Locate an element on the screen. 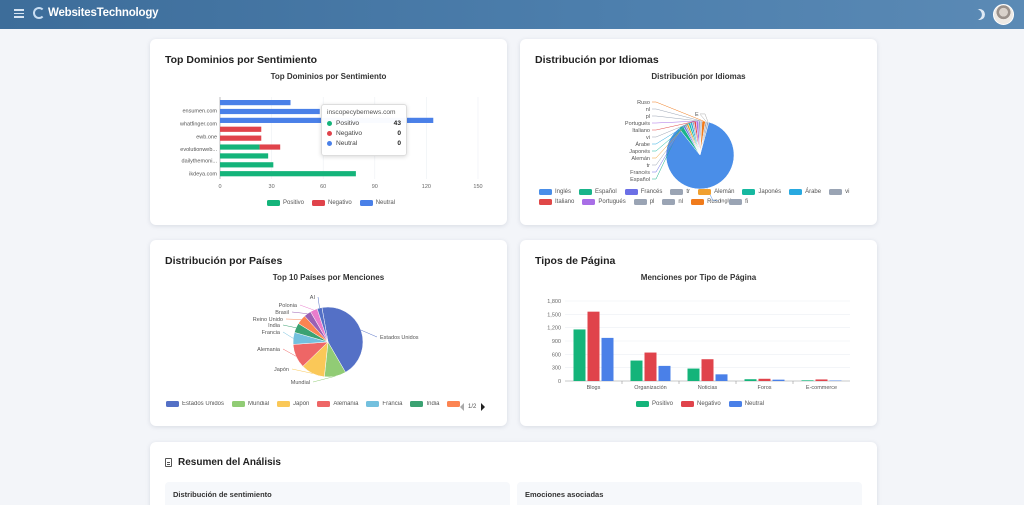 The height and width of the screenshot is (505, 1024). x-category-label: E-commerce is located at coordinates (821, 388).